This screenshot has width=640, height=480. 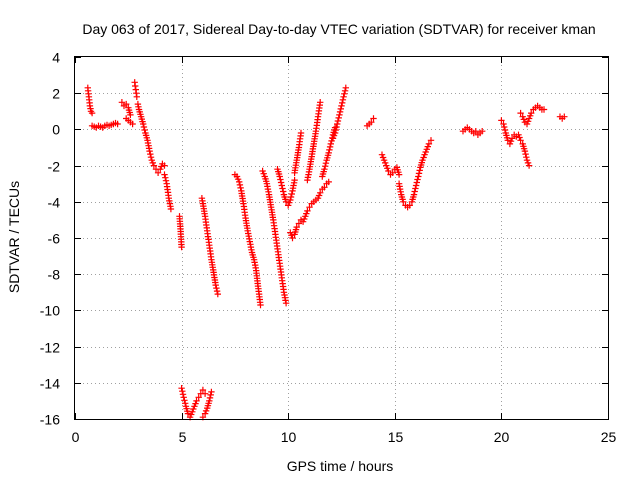 I want to click on x-axis-label: GPS time / hours, so click(x=340, y=466).